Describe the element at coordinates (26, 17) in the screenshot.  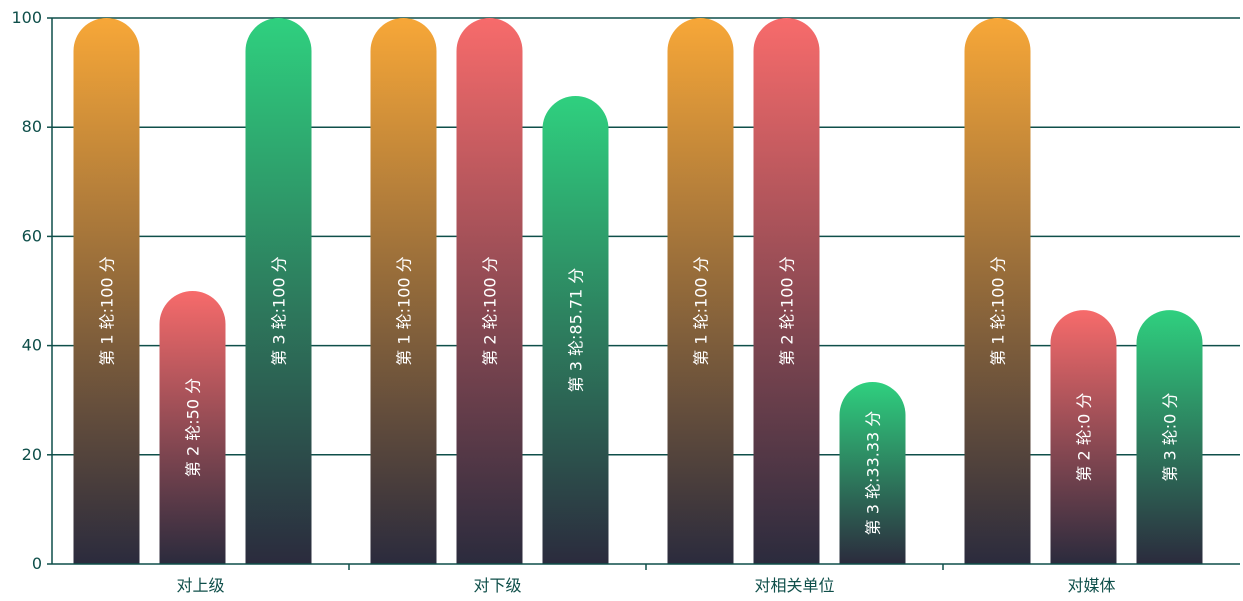
I see `y-tick-label: 100` at that location.